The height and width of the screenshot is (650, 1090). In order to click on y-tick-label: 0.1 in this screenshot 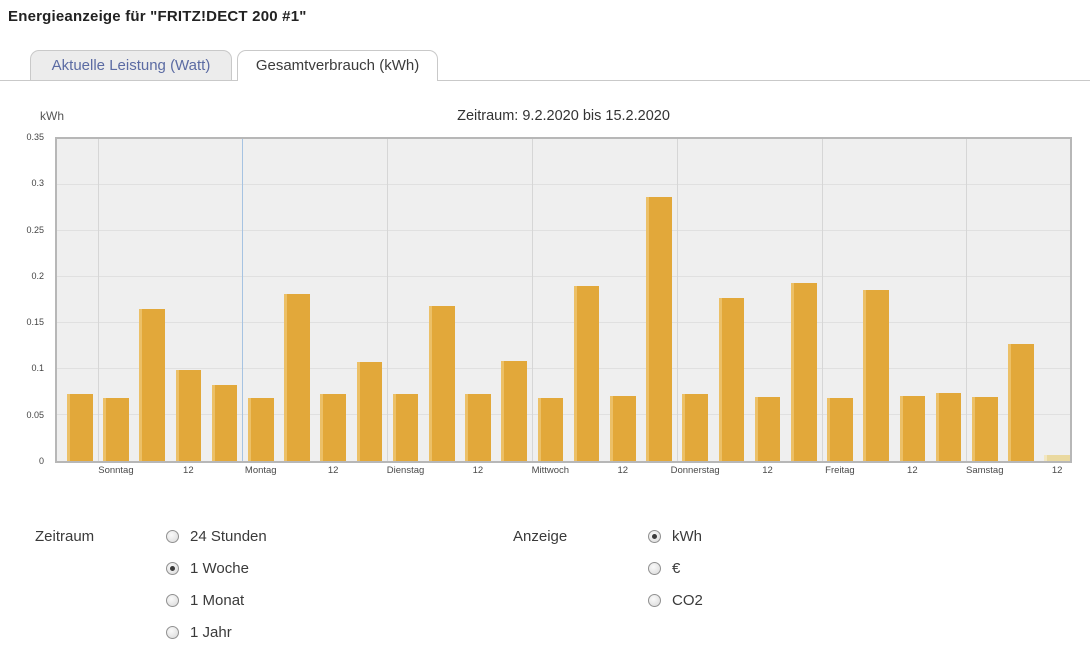, I will do `click(37, 368)`.